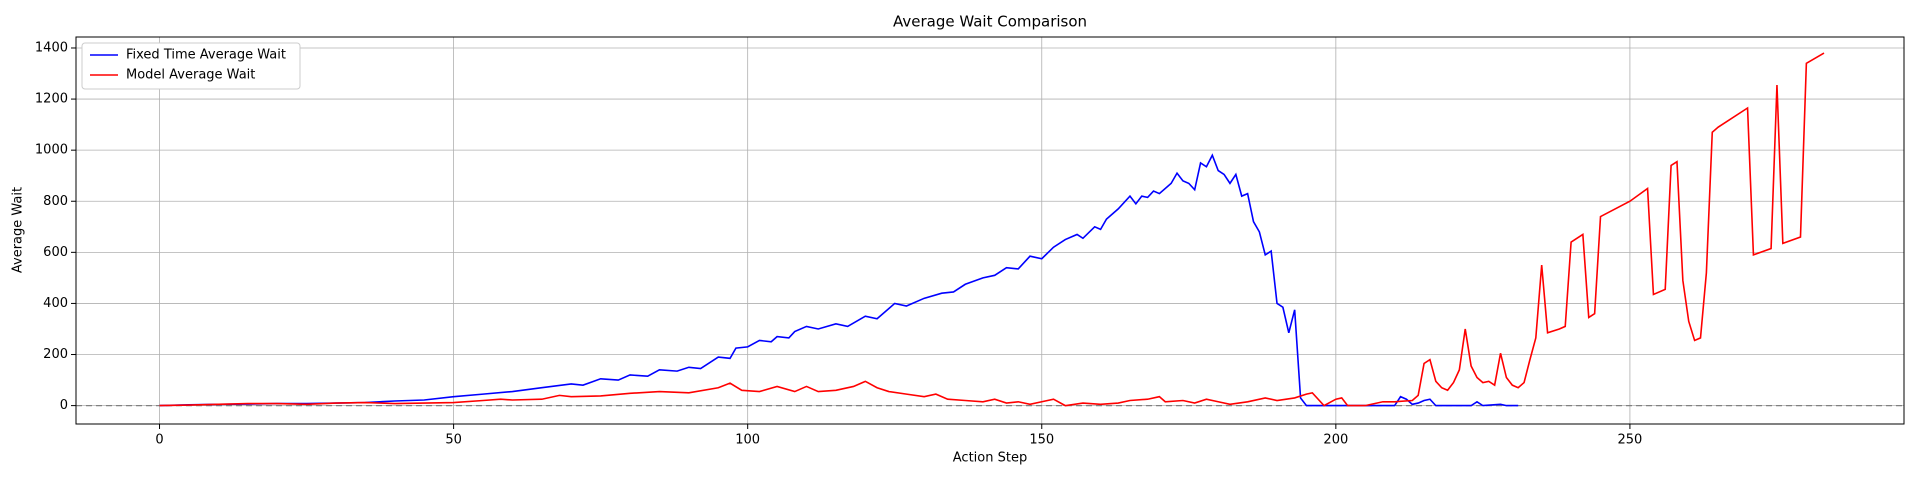 Image resolution: width=1920 pixels, height=484 pixels. What do you see at coordinates (51, 99) in the screenshot?
I see `y-tick-label: 1200` at bounding box center [51, 99].